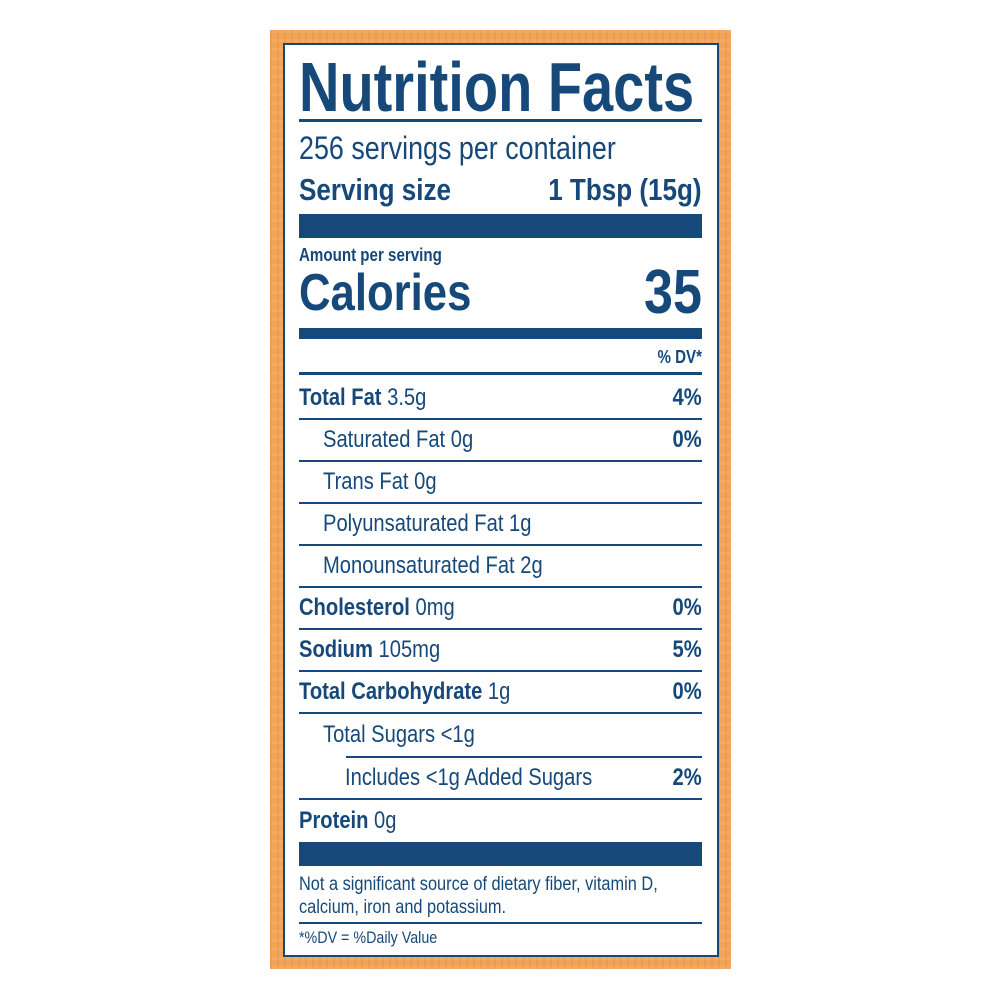 Image resolution: width=1000 pixels, height=1000 pixels. I want to click on dv-header: % DV*, so click(500, 357).